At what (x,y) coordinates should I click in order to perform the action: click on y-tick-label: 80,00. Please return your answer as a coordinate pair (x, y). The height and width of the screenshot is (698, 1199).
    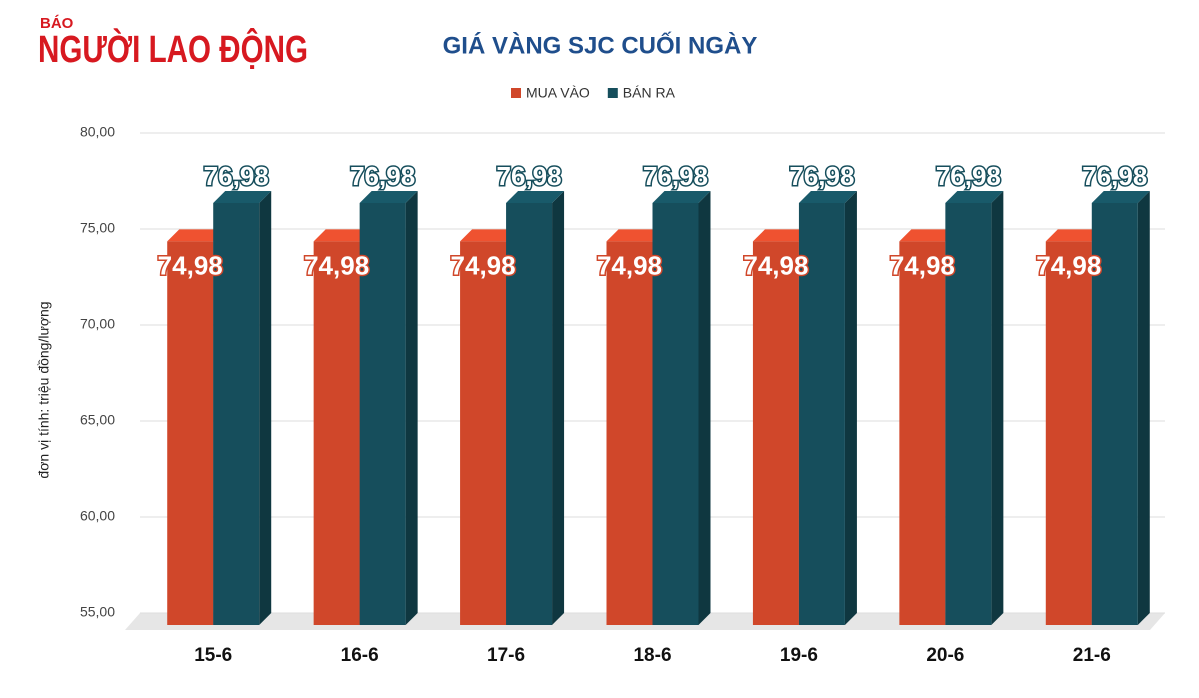
    Looking at the image, I should click on (97, 132).